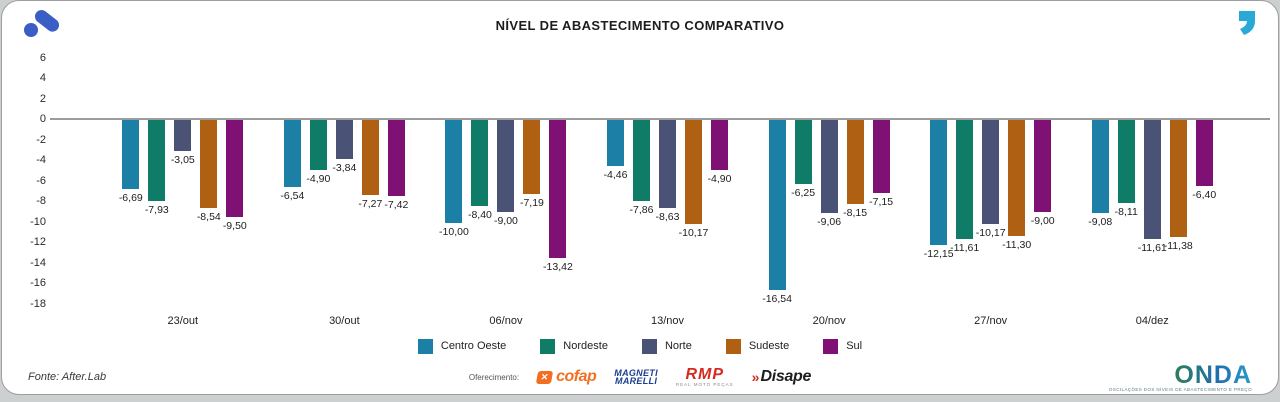  What do you see at coordinates (506, 196) in the screenshot?
I see `bars-row: -10,00 -8,40 -9,00 -7,19 -13,42` at bounding box center [506, 196].